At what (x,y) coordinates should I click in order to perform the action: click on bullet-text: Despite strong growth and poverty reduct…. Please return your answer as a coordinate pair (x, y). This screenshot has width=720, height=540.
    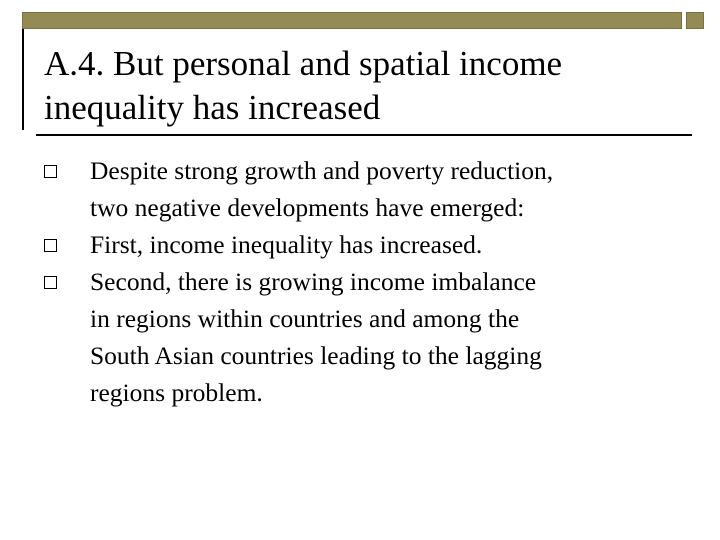
    Looking at the image, I should click on (387, 189).